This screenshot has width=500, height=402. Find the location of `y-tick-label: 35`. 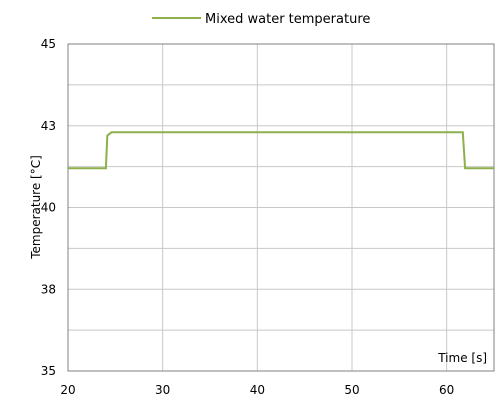

y-tick-label: 35 is located at coordinates (48, 371).